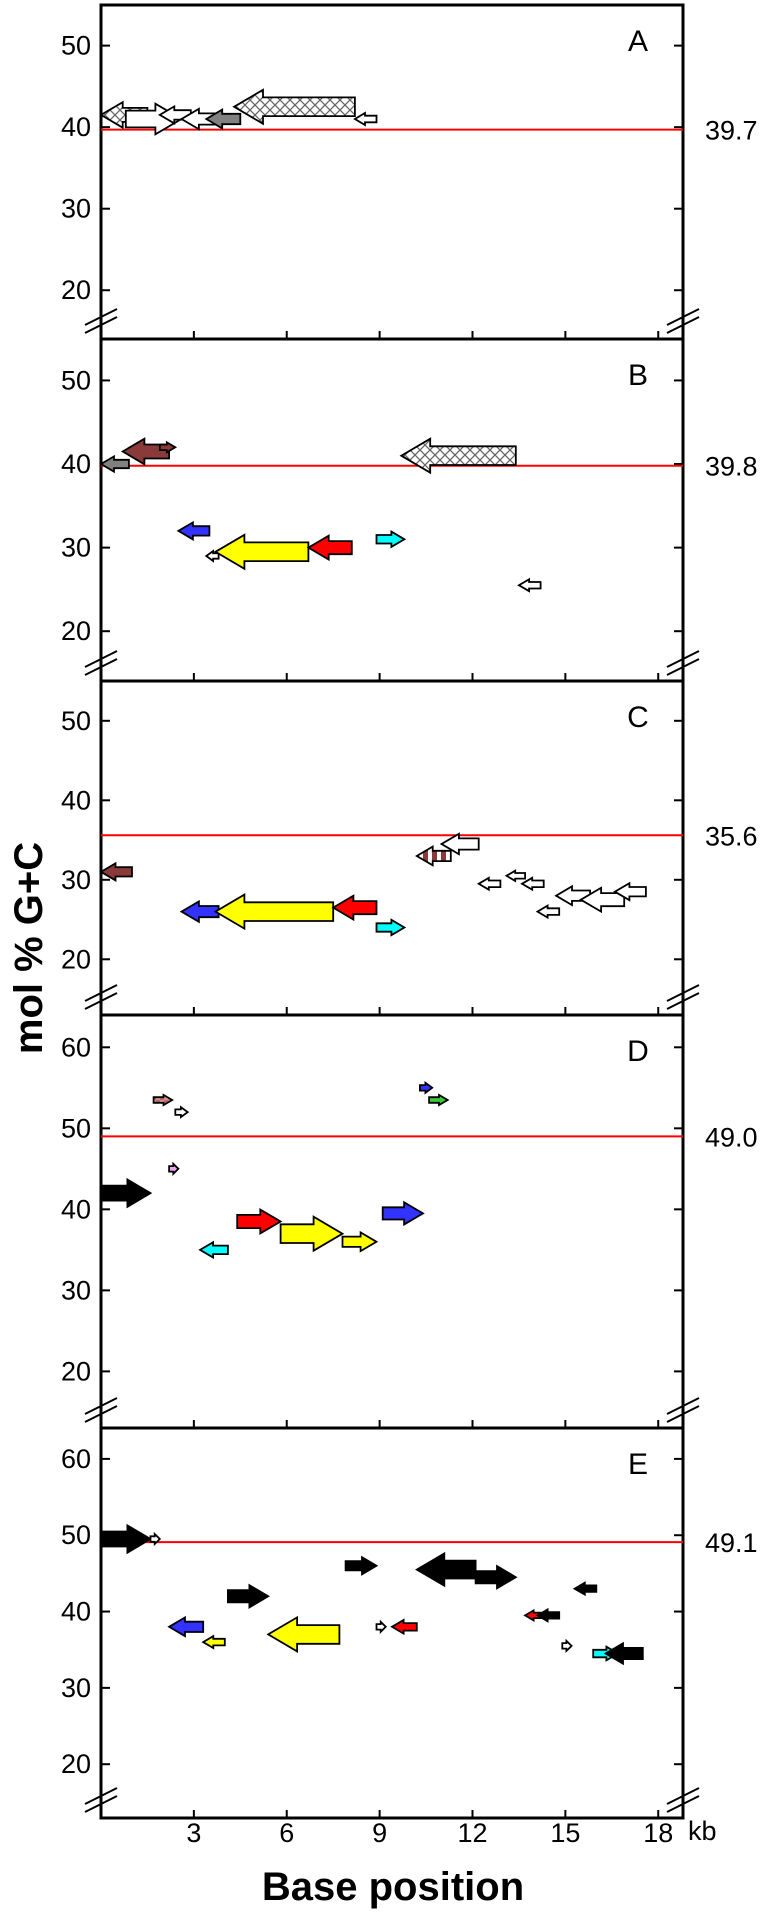  I want to click on y-axis-title: mol % G+C, so click(29, 948).